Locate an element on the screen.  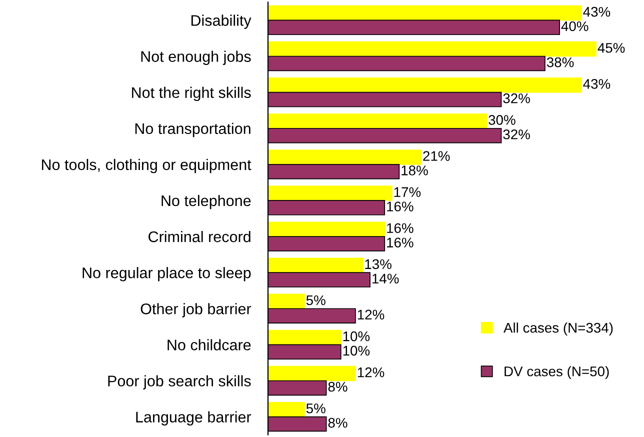
y-tick-label: Disability is located at coordinates (221, 21).